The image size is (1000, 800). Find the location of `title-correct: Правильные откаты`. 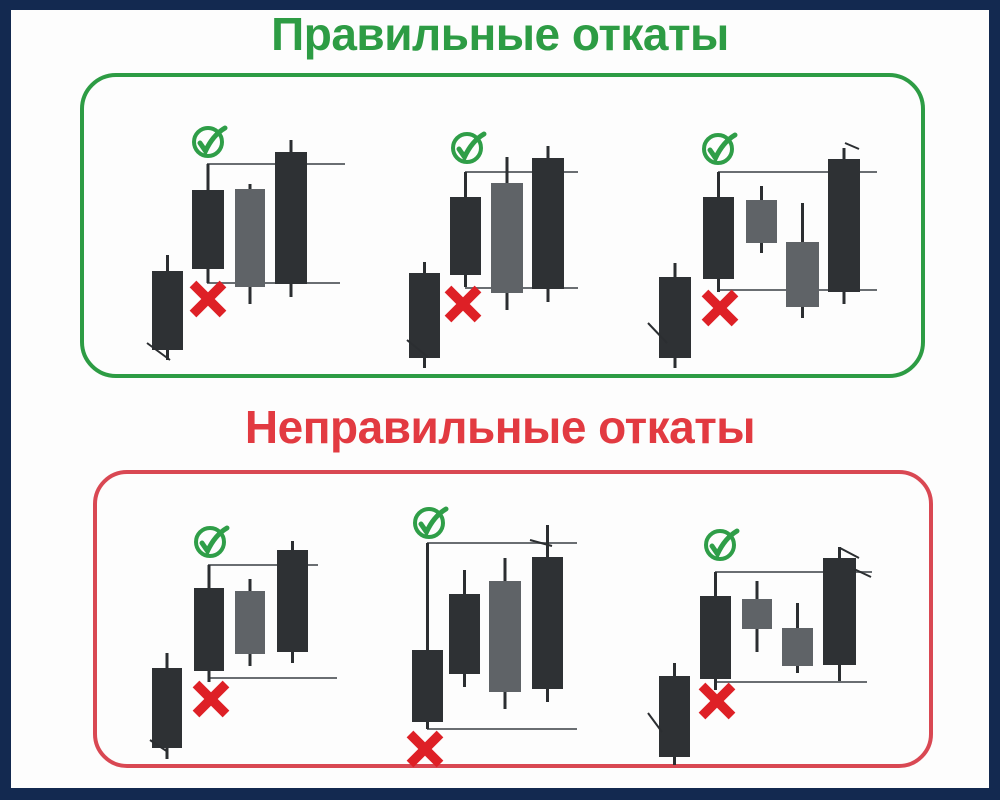

title-correct: Правильные откаты is located at coordinates (500, 34).